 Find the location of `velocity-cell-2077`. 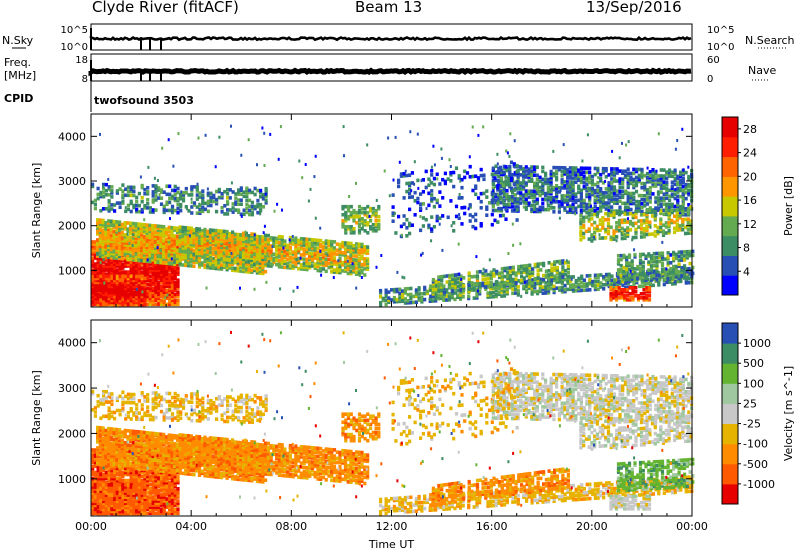

velocity-cell-2077 is located at coordinates (246, 478).